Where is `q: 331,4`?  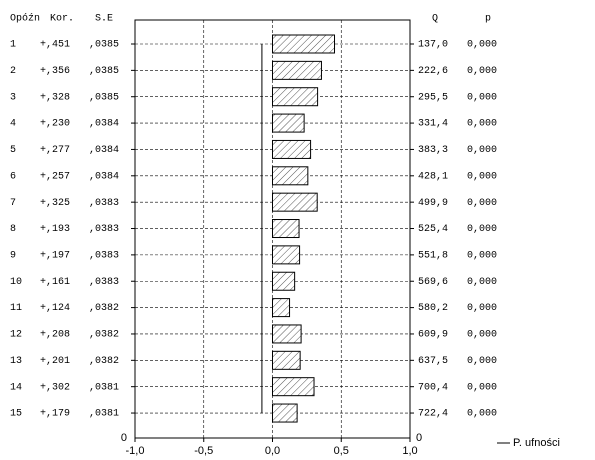 q: 331,4 is located at coordinates (433, 124).